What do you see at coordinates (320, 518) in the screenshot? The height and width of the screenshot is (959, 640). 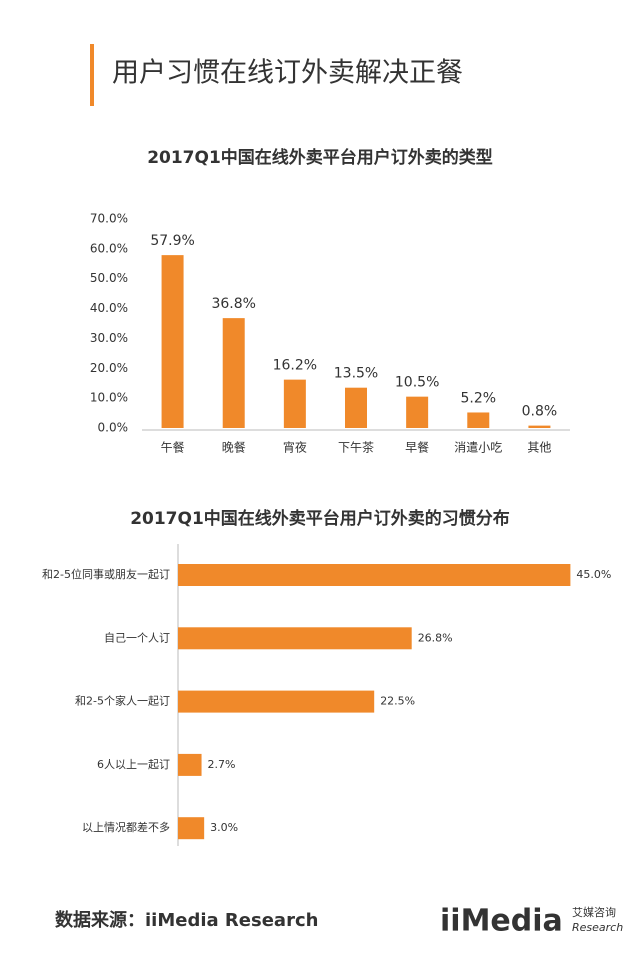 I see `chart-title: 2017Q1中国在线外卖平台用户订外卖的习惯分布` at bounding box center [320, 518].